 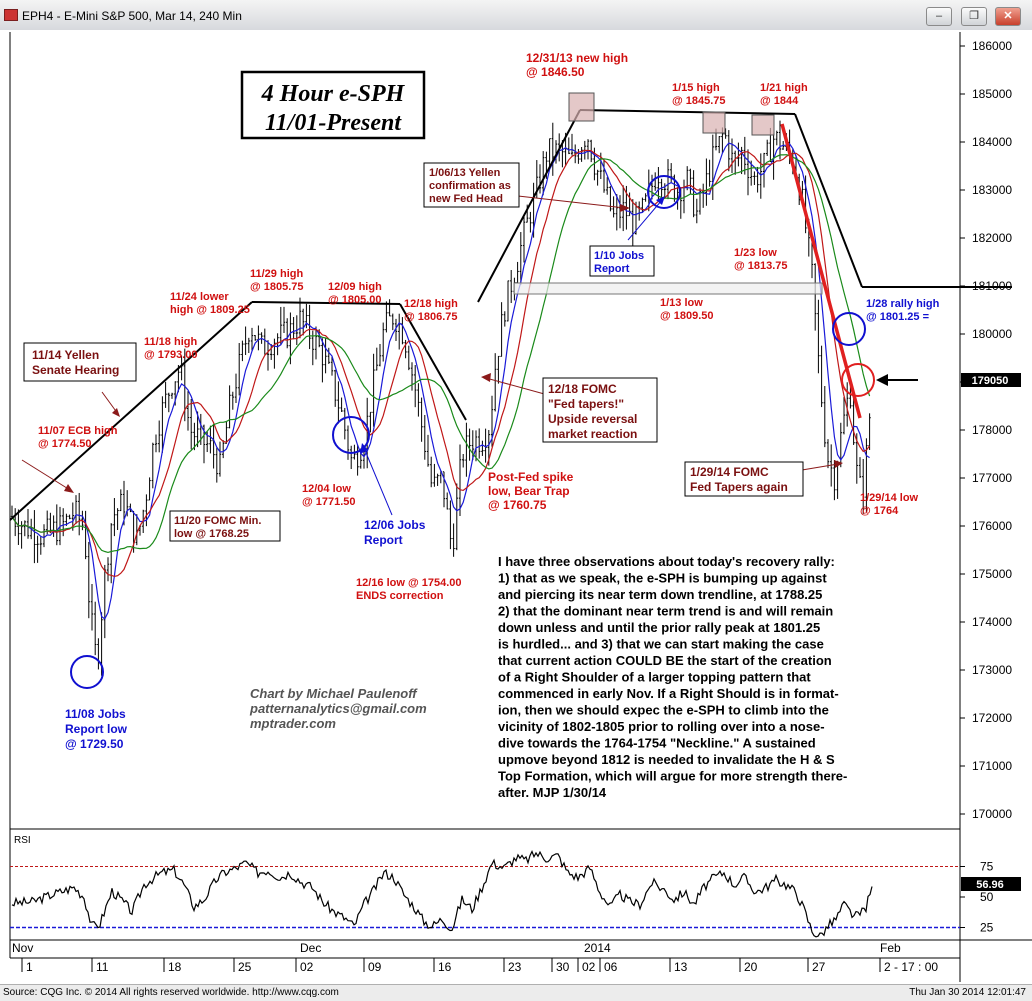 I want to click on head-down-line, so click(x=828, y=200).